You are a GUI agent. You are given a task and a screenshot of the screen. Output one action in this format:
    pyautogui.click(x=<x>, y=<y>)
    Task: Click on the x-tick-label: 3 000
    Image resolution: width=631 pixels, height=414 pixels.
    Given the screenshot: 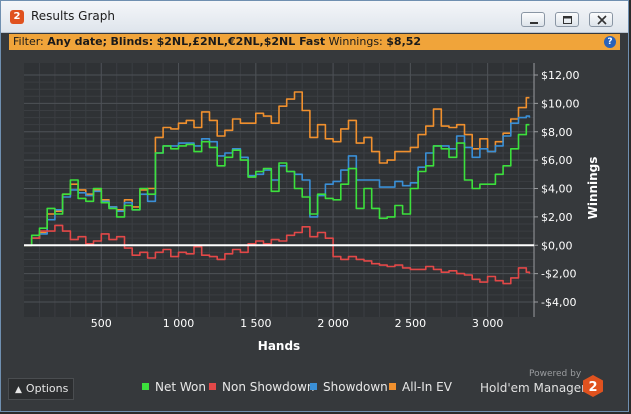 What is the action you would take?
    pyautogui.click(x=488, y=323)
    